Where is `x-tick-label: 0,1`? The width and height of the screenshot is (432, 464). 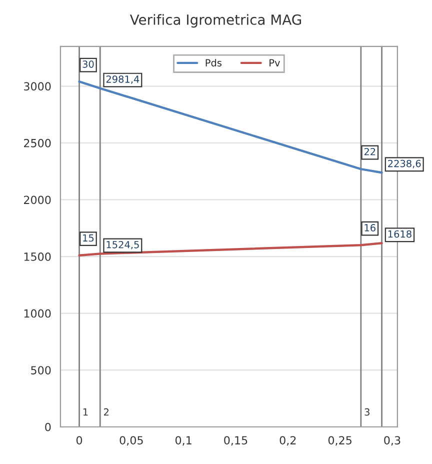 x-tick-label: 0,1 is located at coordinates (183, 441).